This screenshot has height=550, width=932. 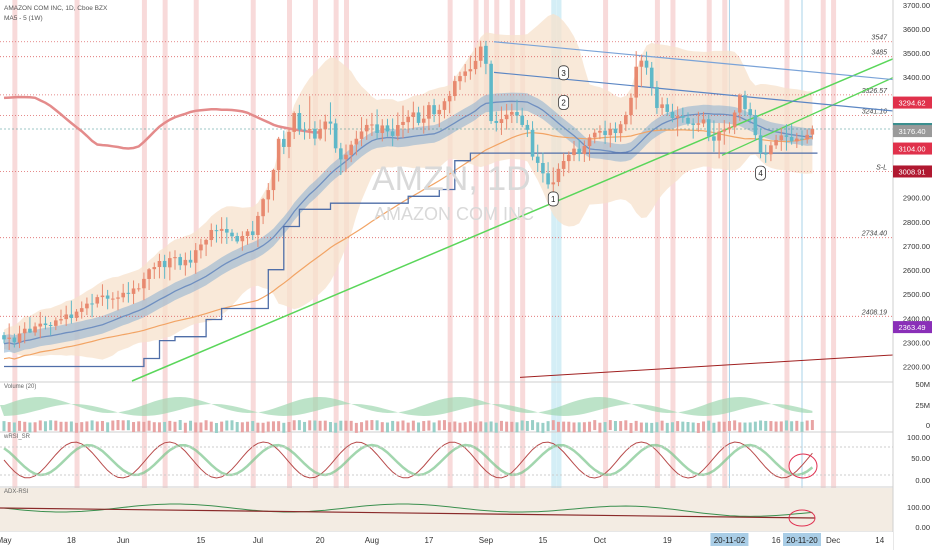 What do you see at coordinates (23, 18) in the screenshot?
I see `header-indicator: MA5 - 5 (1W)` at bounding box center [23, 18].